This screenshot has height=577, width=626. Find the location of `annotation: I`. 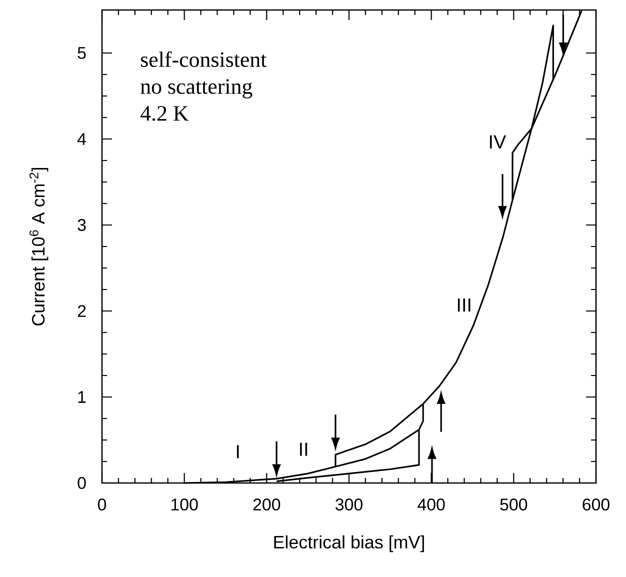

annotation: I is located at coordinates (237, 451).